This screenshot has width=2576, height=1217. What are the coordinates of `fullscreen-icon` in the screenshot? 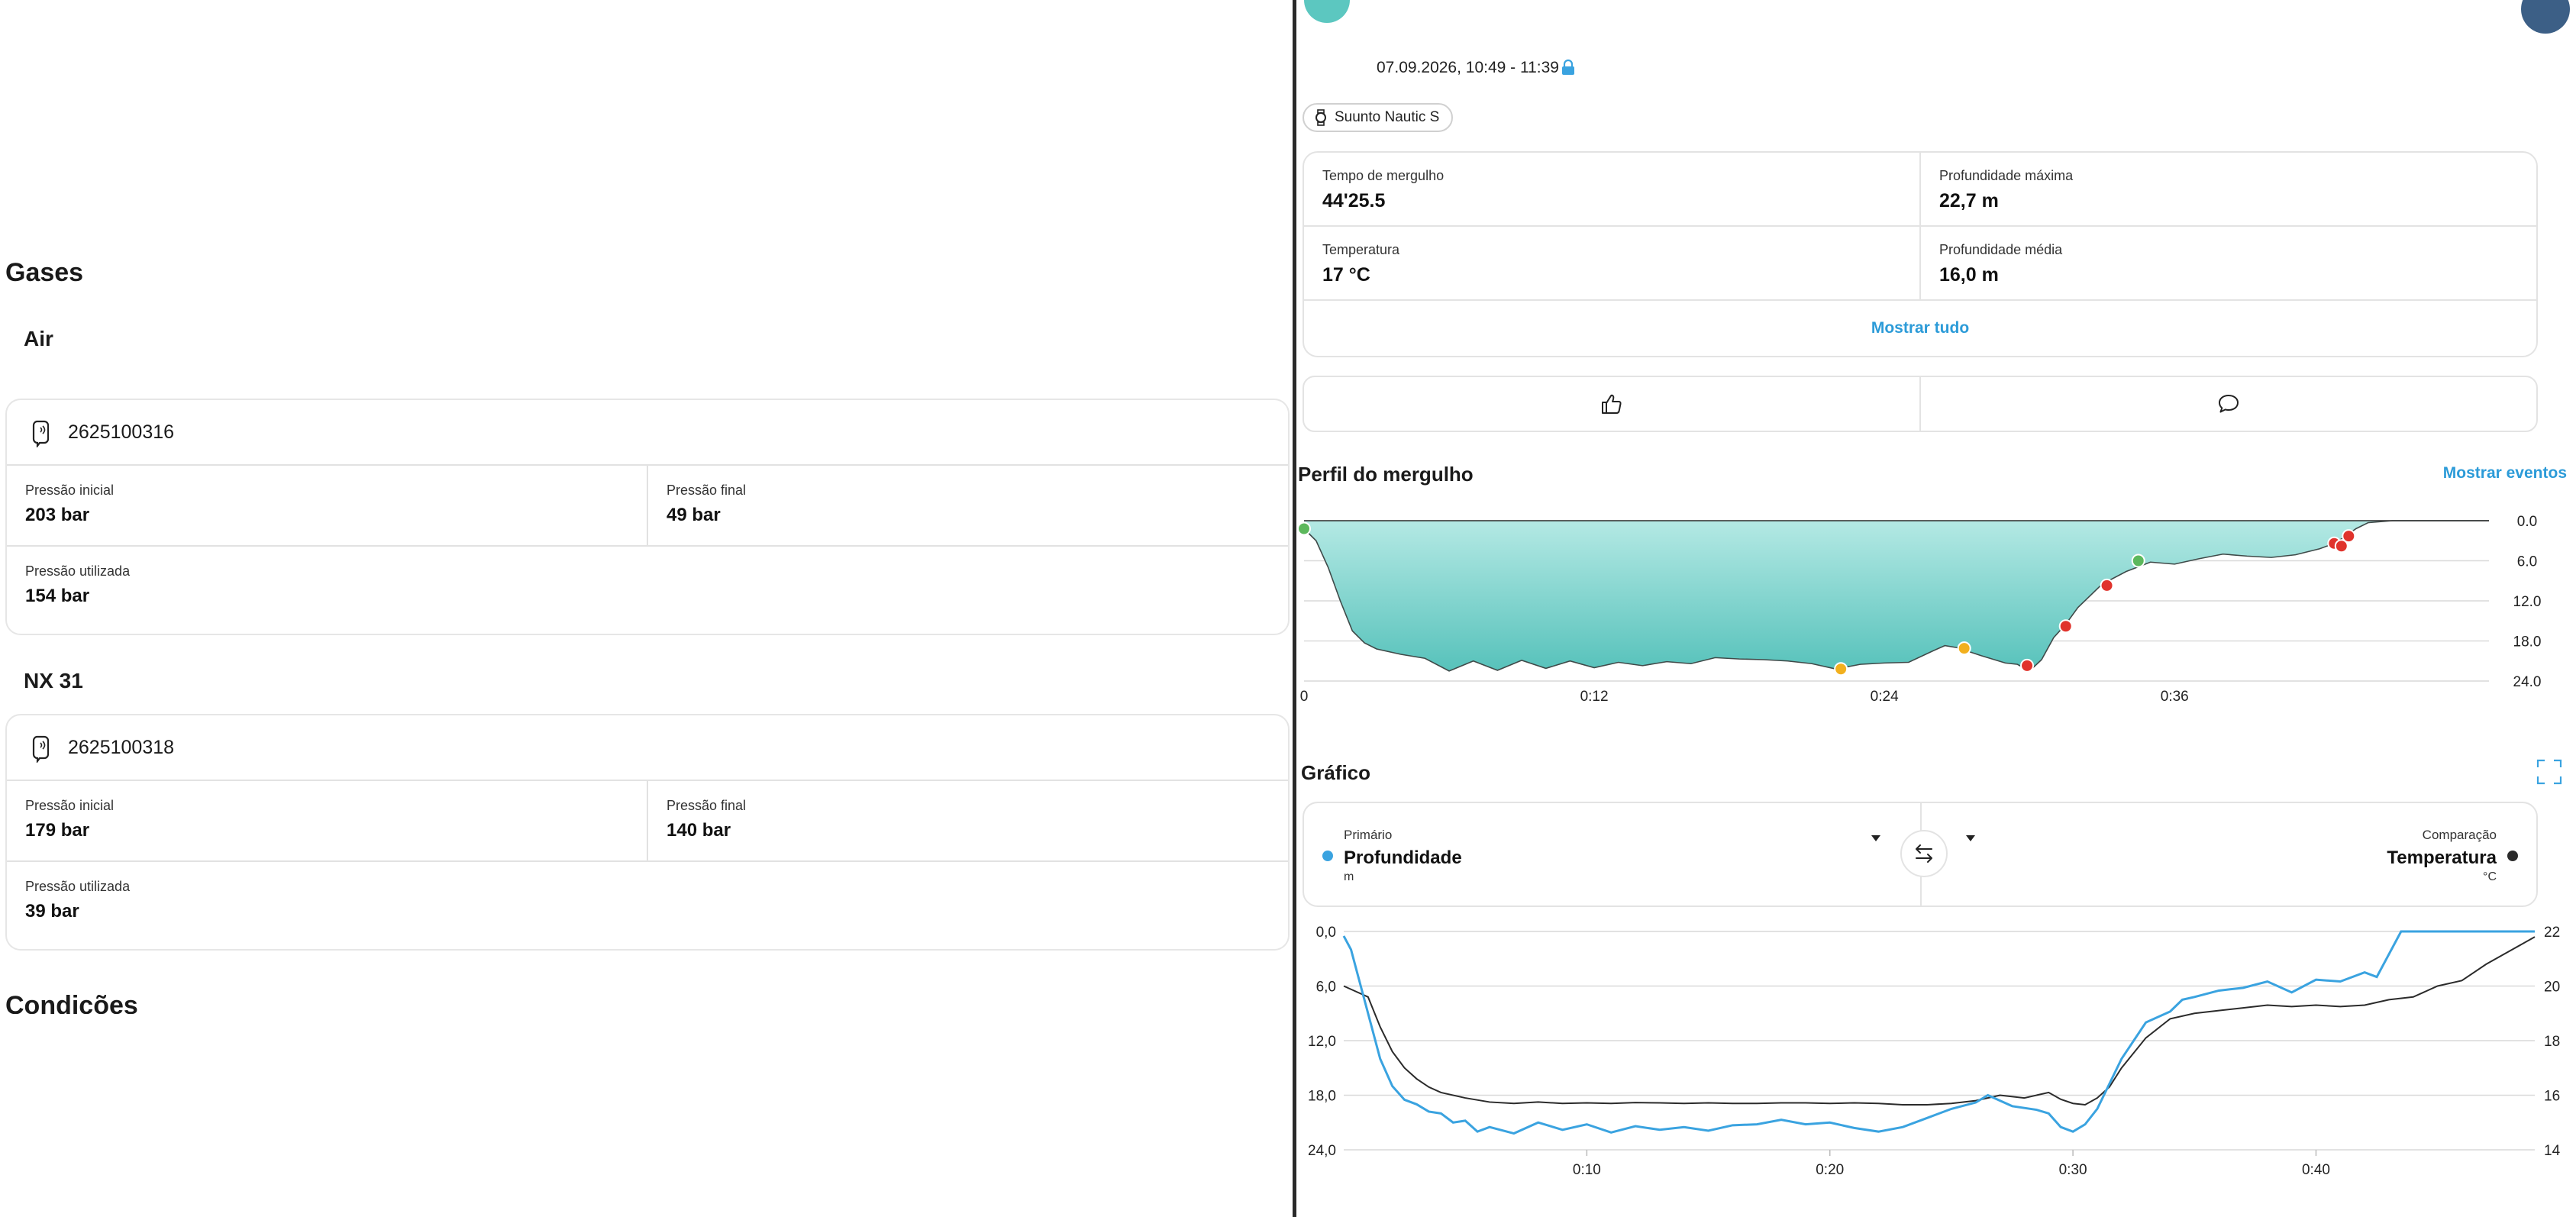 It's located at (2549, 772).